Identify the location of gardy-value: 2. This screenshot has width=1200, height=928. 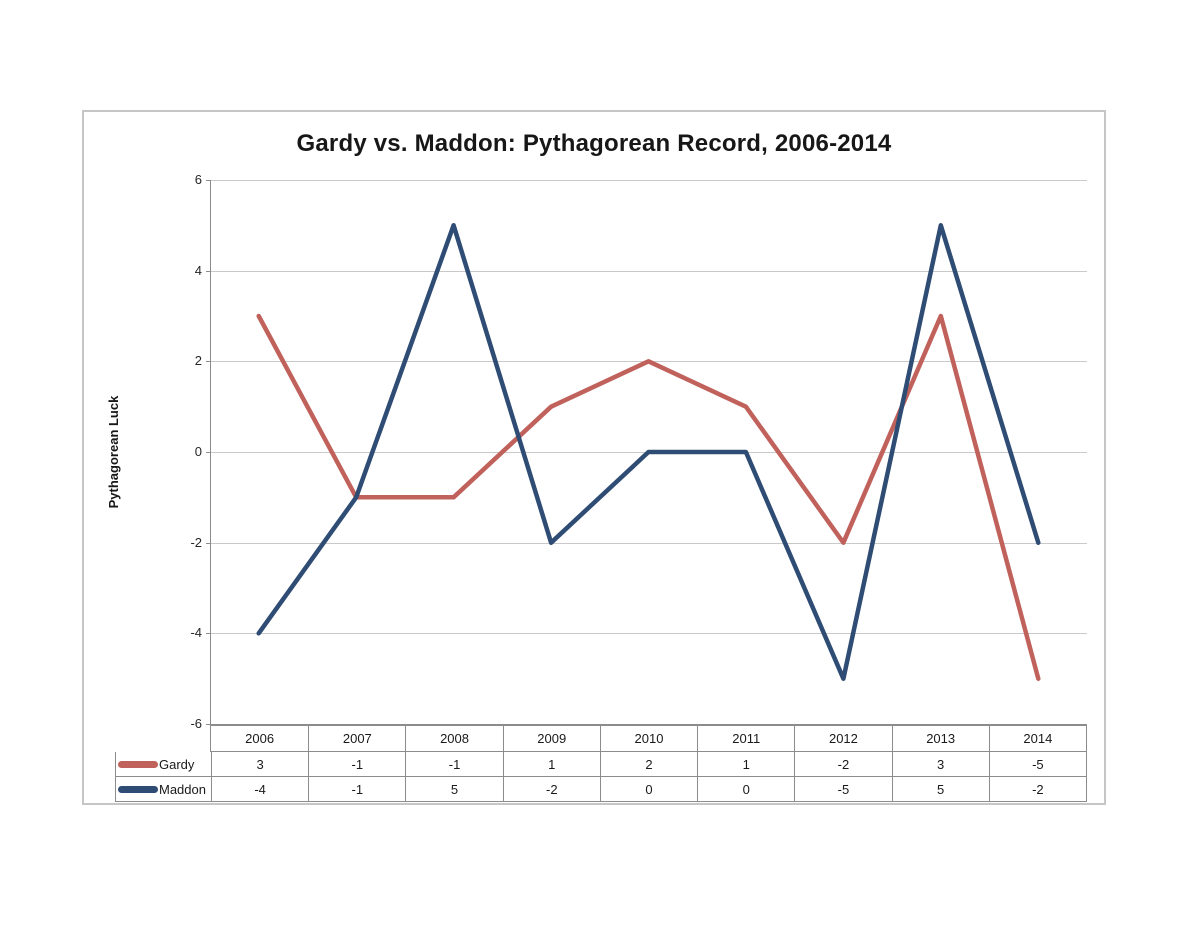
(648, 764).